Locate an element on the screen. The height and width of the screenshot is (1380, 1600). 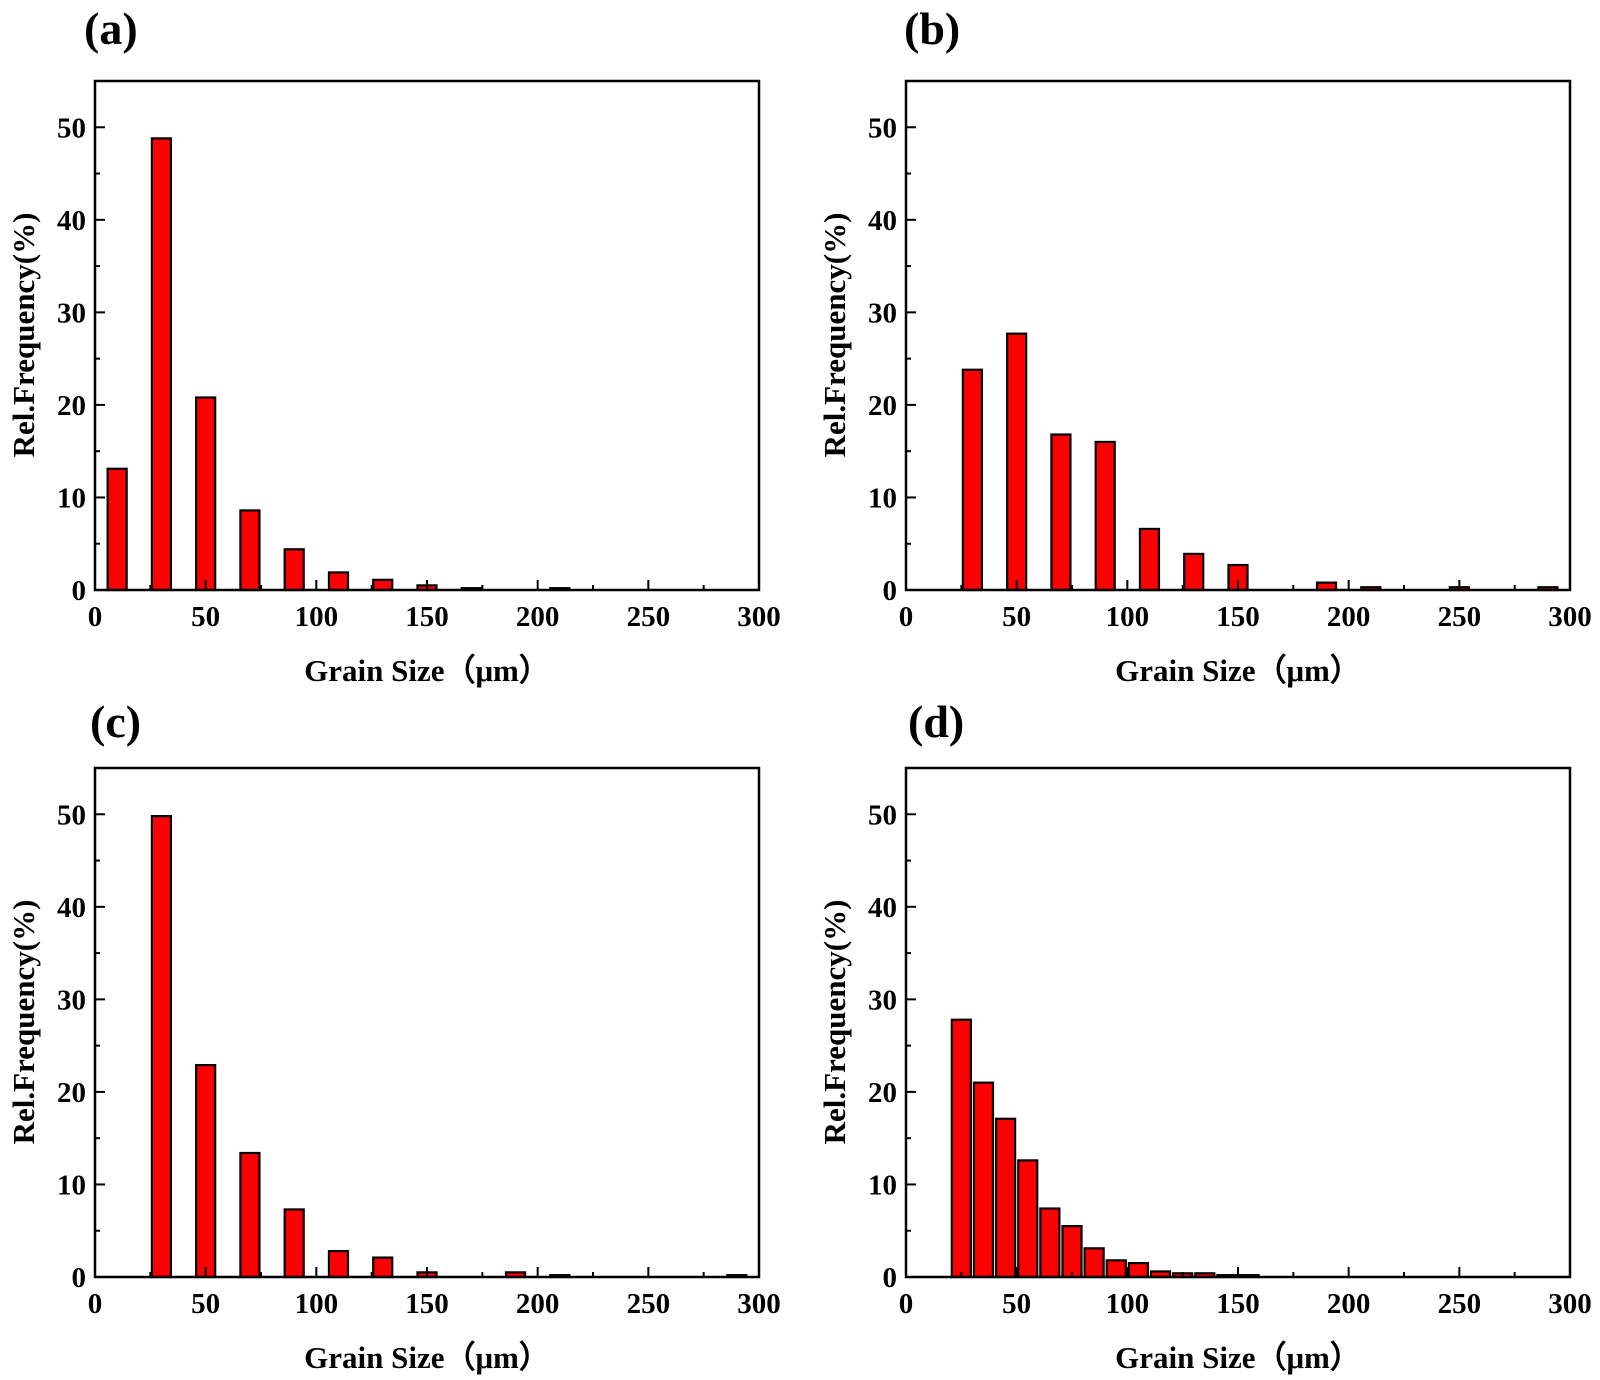
x-tick-label-c-150: 150 is located at coordinates (427, 1304).